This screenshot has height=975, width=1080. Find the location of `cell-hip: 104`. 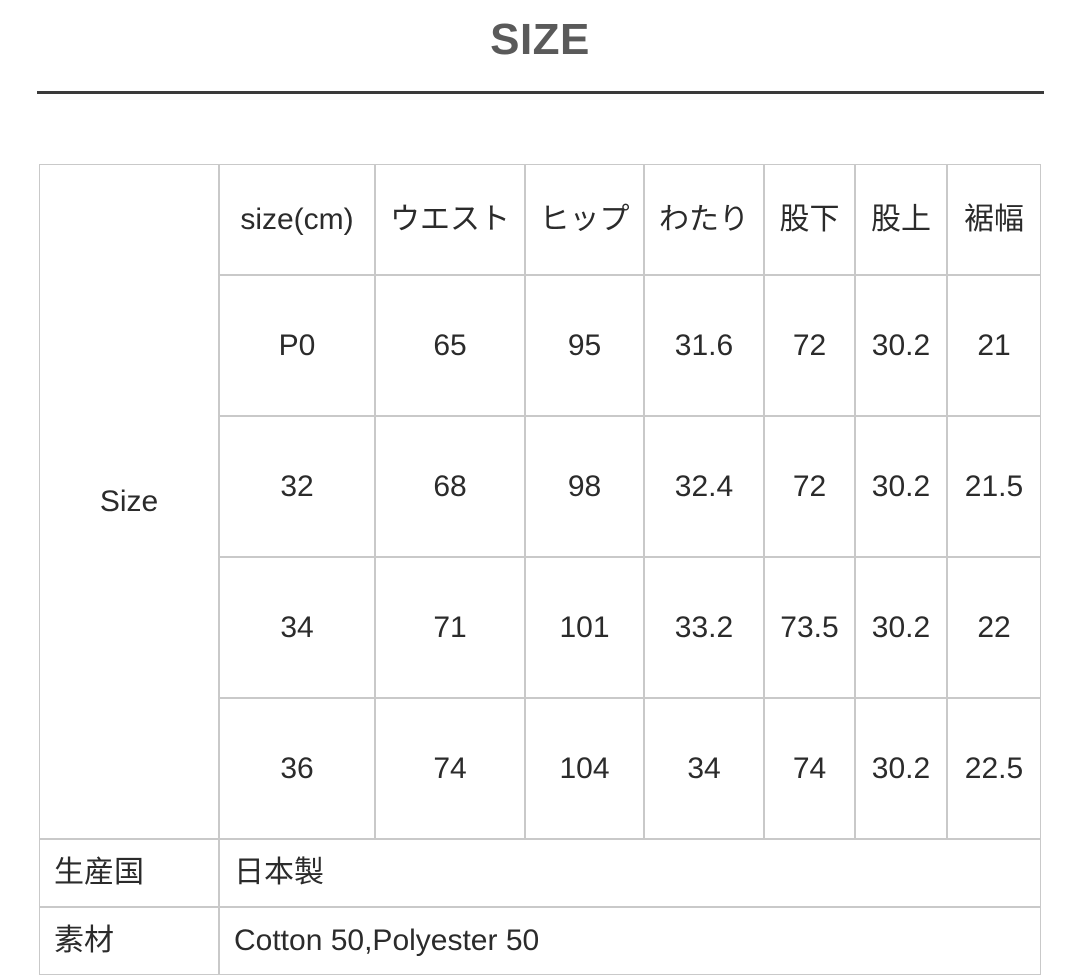

cell-hip: 104 is located at coordinates (584, 769).